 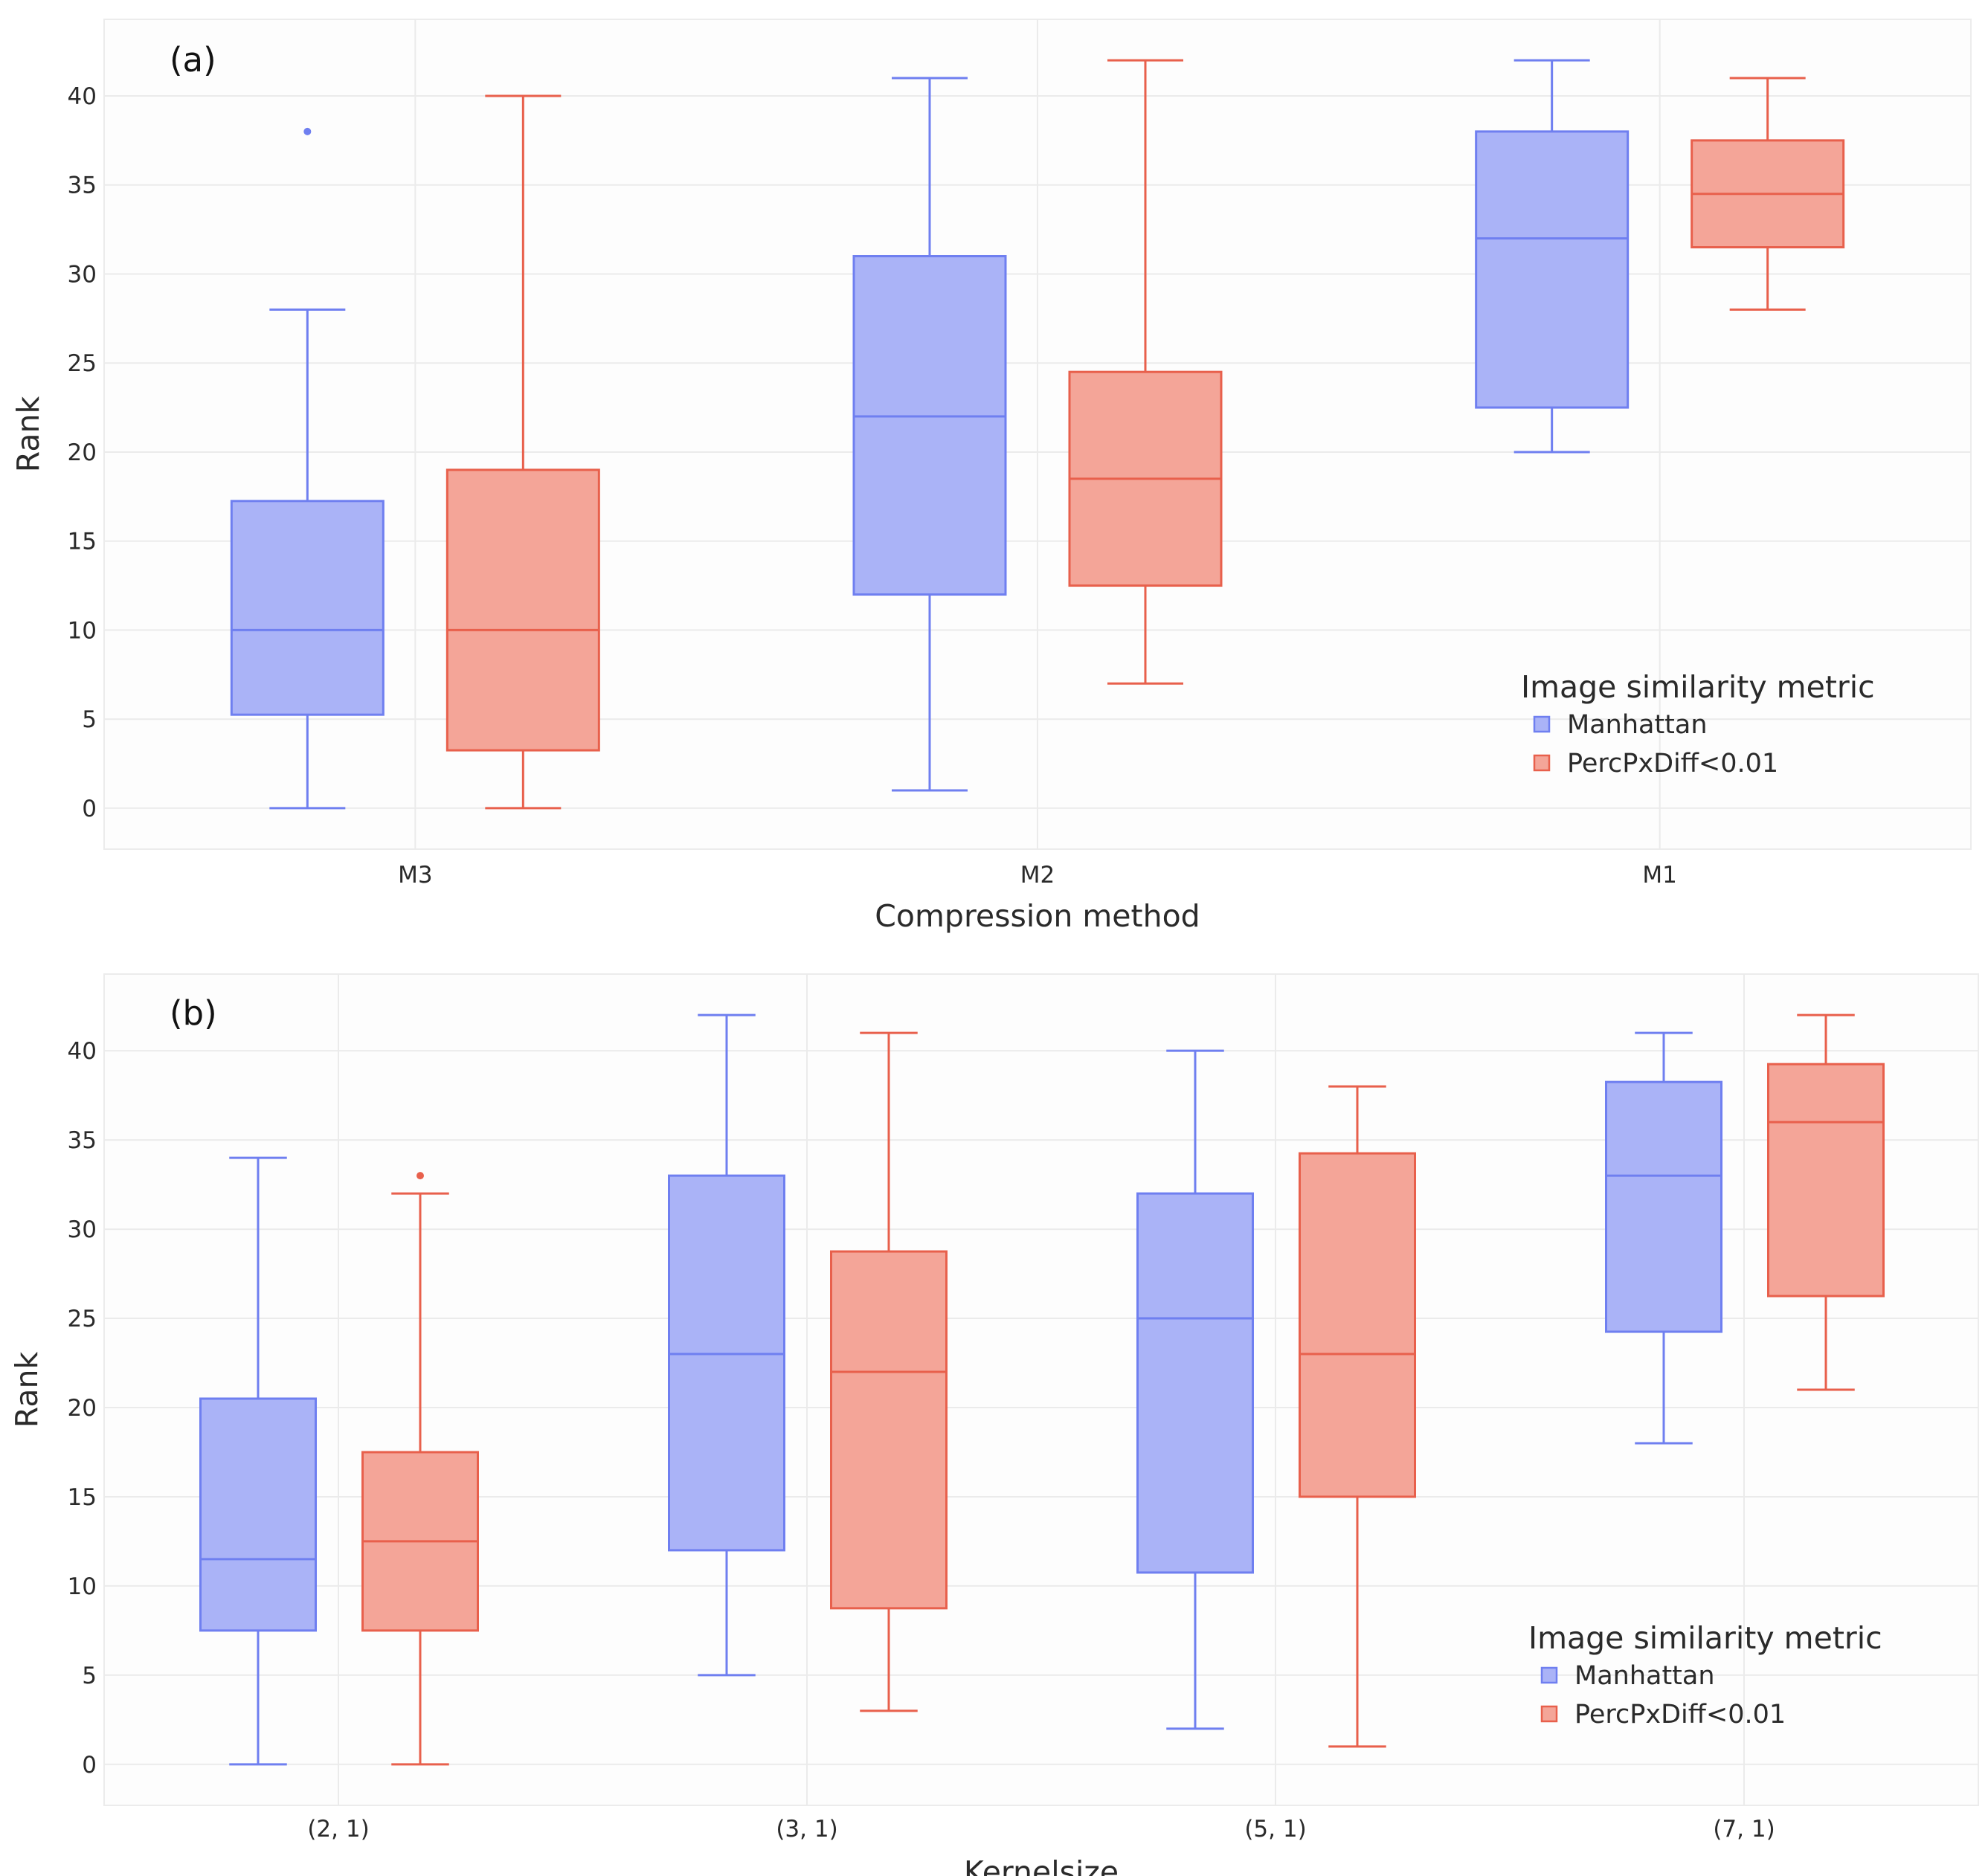 What do you see at coordinates (1659, 875) in the screenshot?
I see `x-tick-label: M1` at bounding box center [1659, 875].